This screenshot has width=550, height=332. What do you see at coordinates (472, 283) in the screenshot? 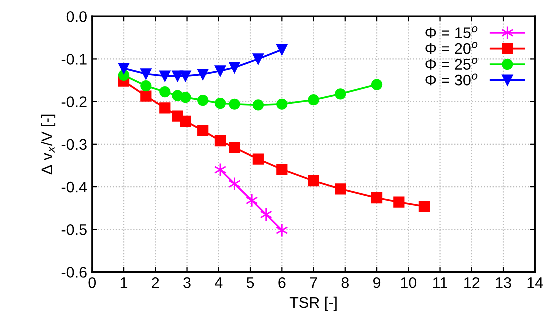
I see `x-tick-label: 12` at bounding box center [472, 283].